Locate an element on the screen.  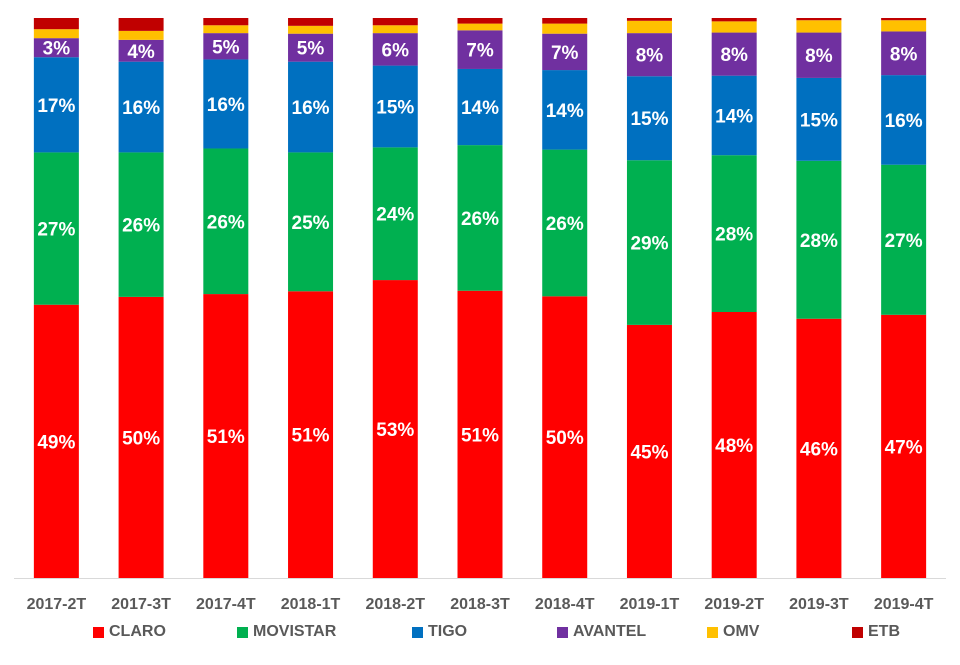
x-tick-label: 2019-2T is located at coordinates (734, 604).